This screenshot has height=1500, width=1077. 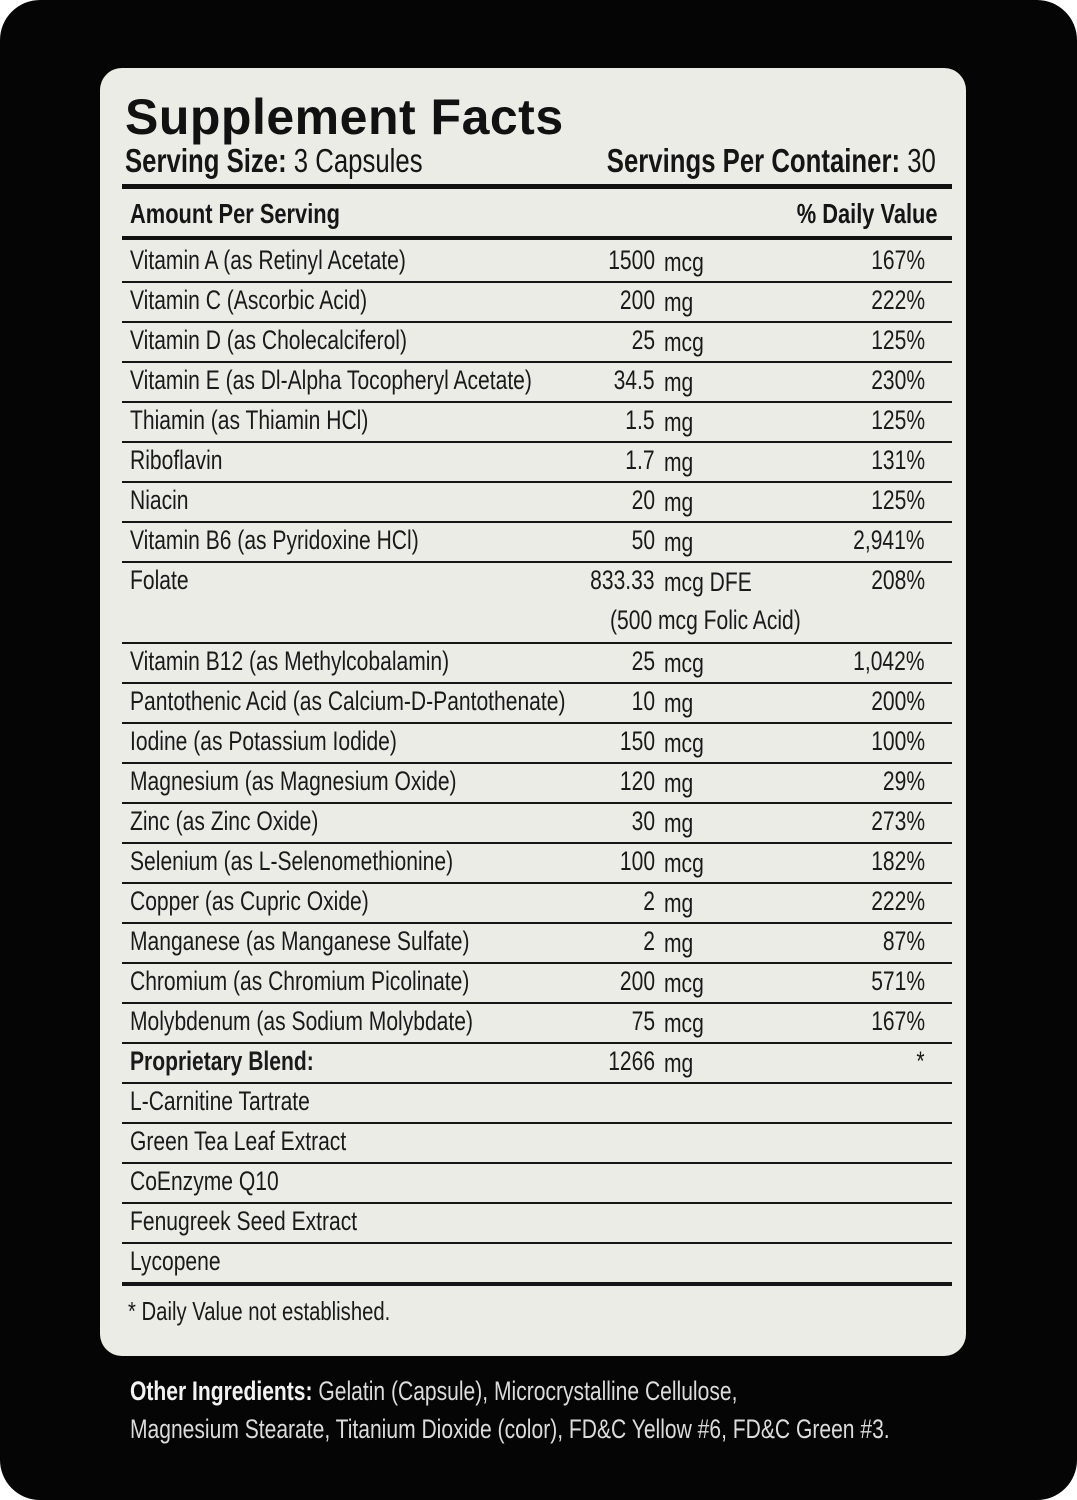 I want to click on nutrient-name: Molybdenum (as Sodium Molybdate), so click(x=301, y=1020).